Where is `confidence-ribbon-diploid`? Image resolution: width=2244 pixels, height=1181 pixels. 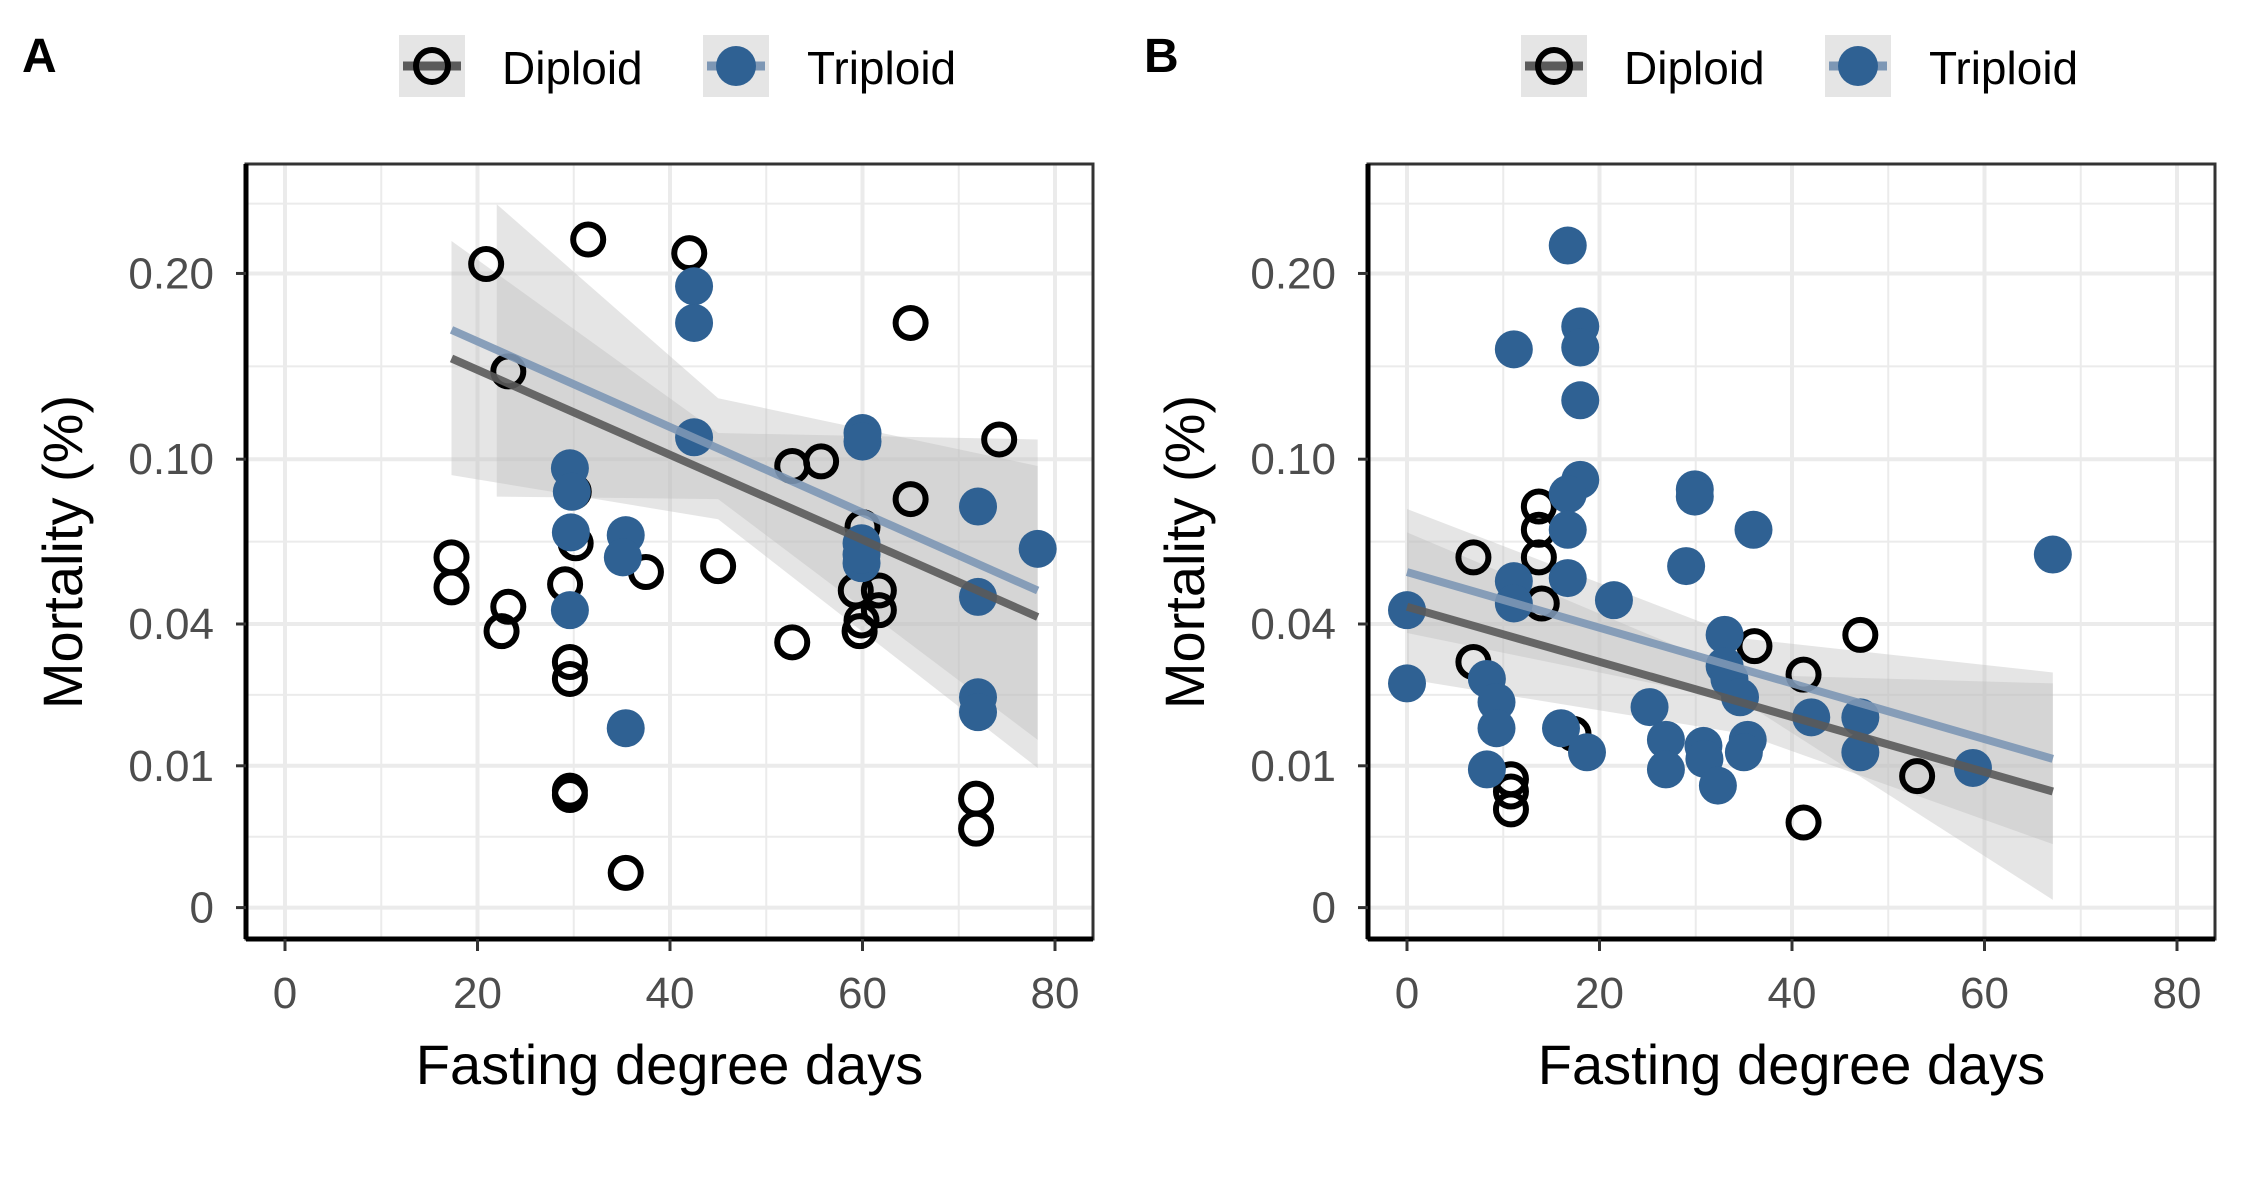 confidence-ribbon-diploid is located at coordinates (744, 504).